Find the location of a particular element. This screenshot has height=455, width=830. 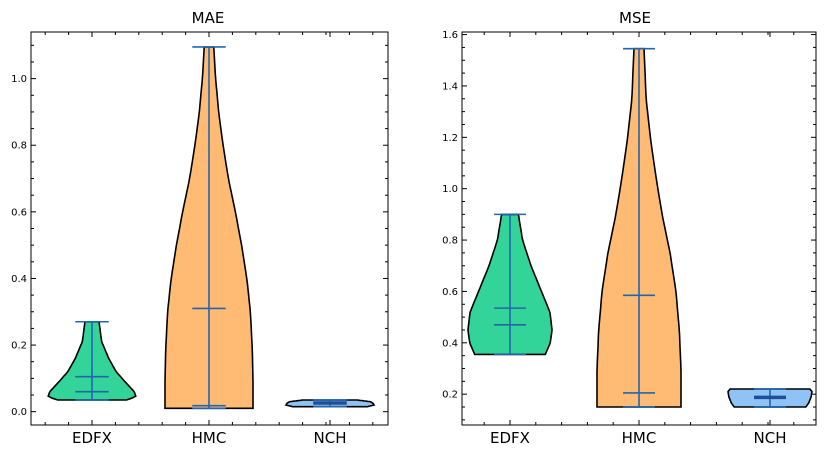

mse-xtick-label-hmc: HMC is located at coordinates (639, 438).